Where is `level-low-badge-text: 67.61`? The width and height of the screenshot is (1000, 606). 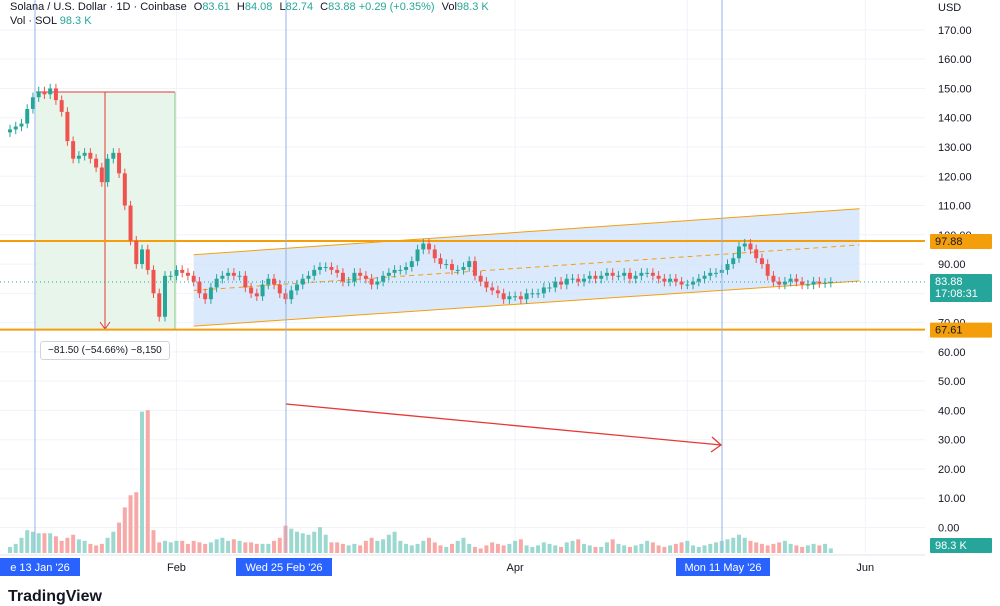 level-low-badge-text: 67.61 is located at coordinates (949, 331).